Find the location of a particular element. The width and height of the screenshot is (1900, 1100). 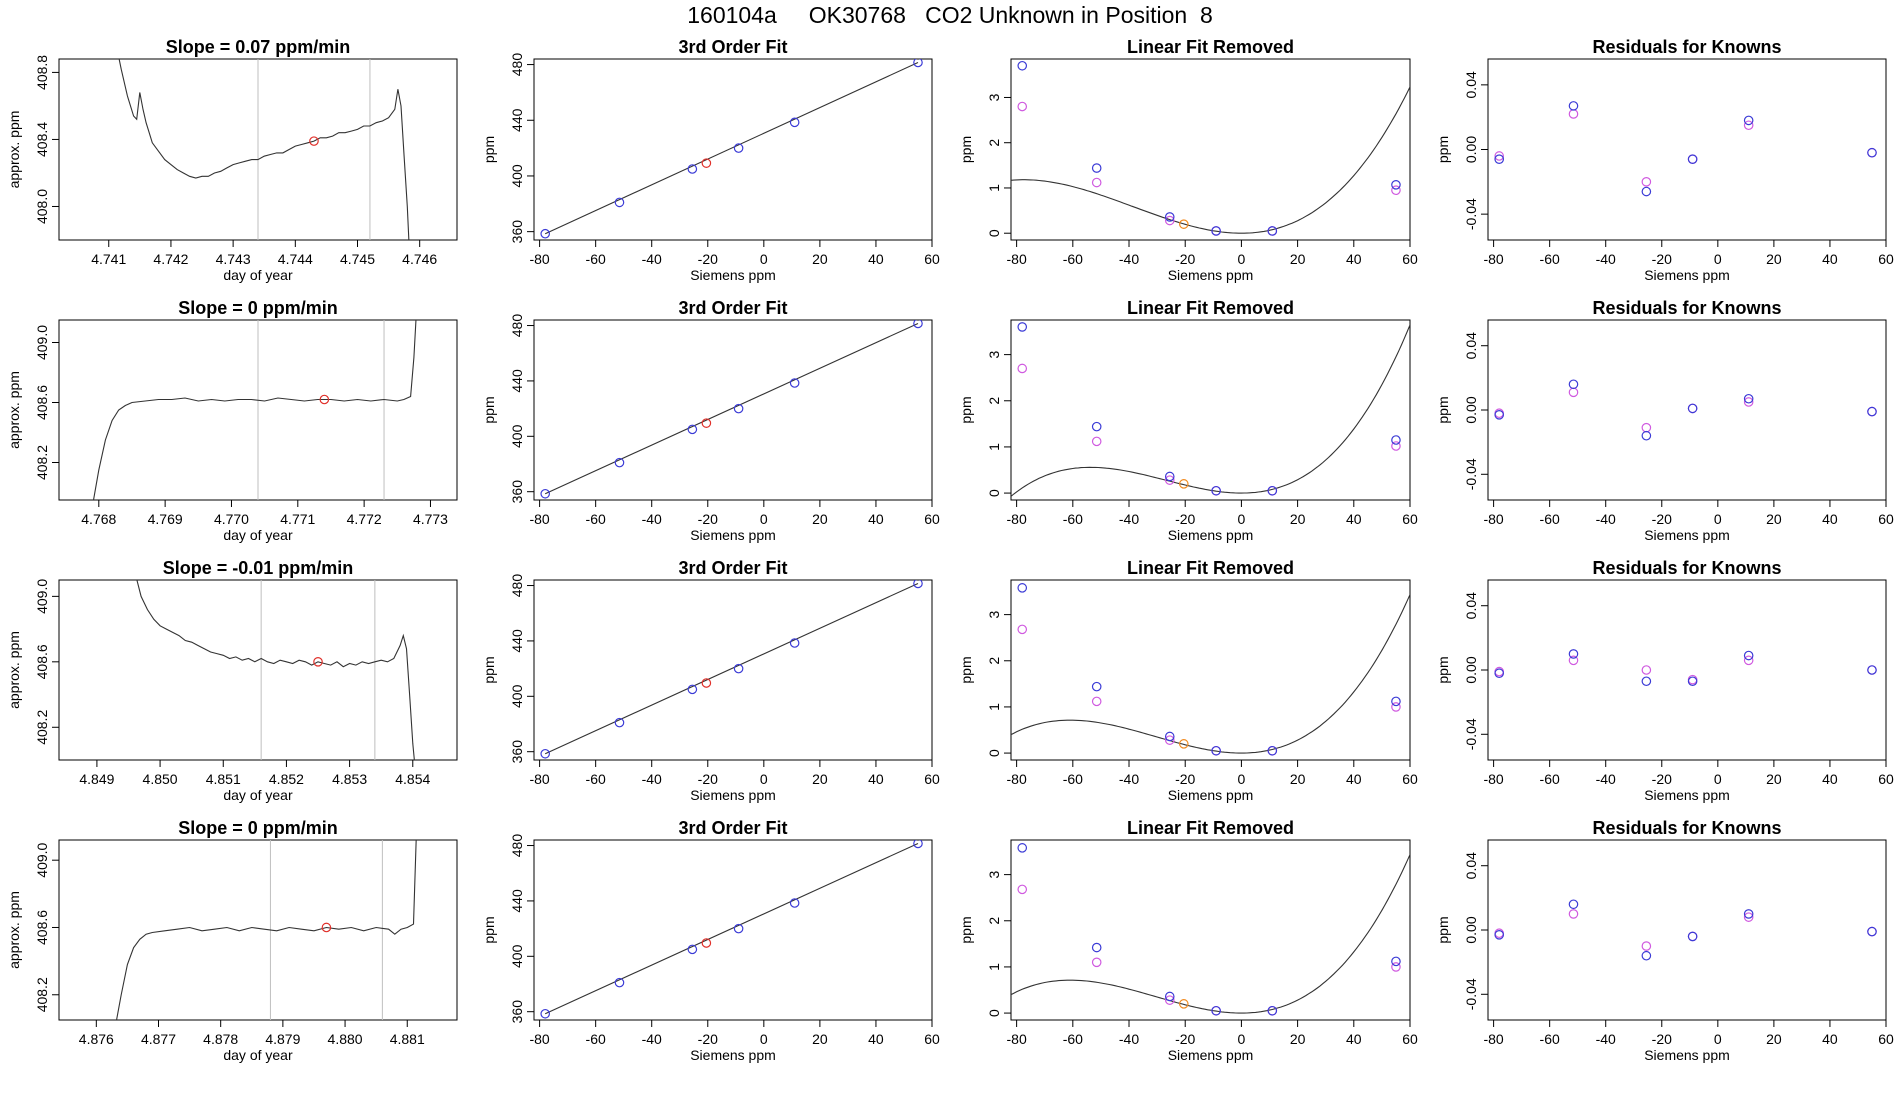

y-tick-label: 400 is located at coordinates (517, 696).